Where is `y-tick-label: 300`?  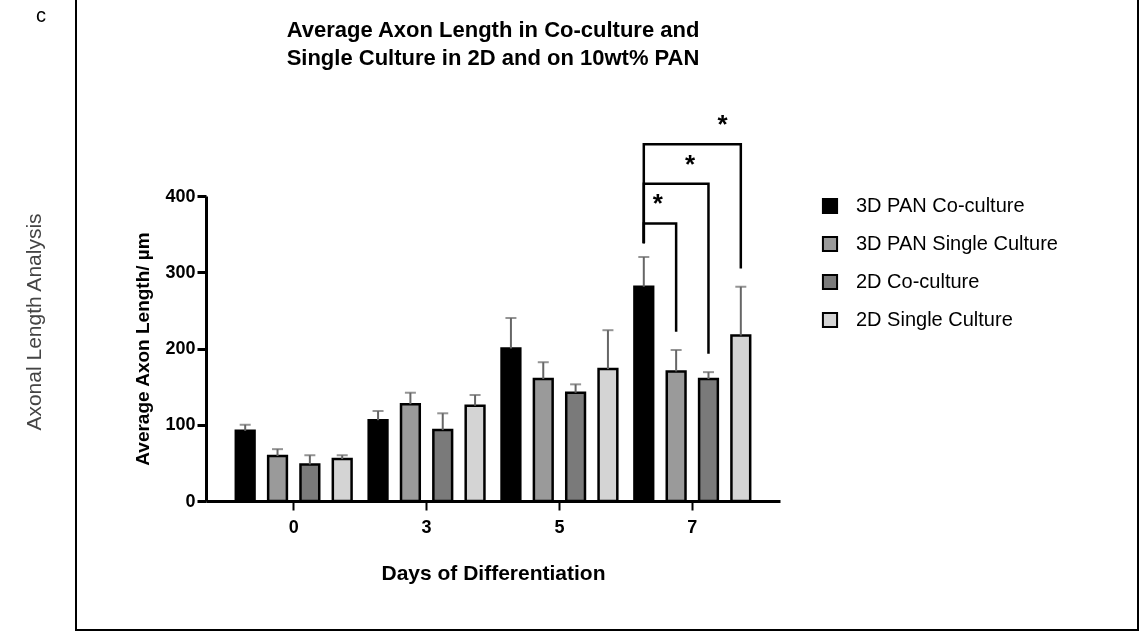 y-tick-label: 300 is located at coordinates (180, 271).